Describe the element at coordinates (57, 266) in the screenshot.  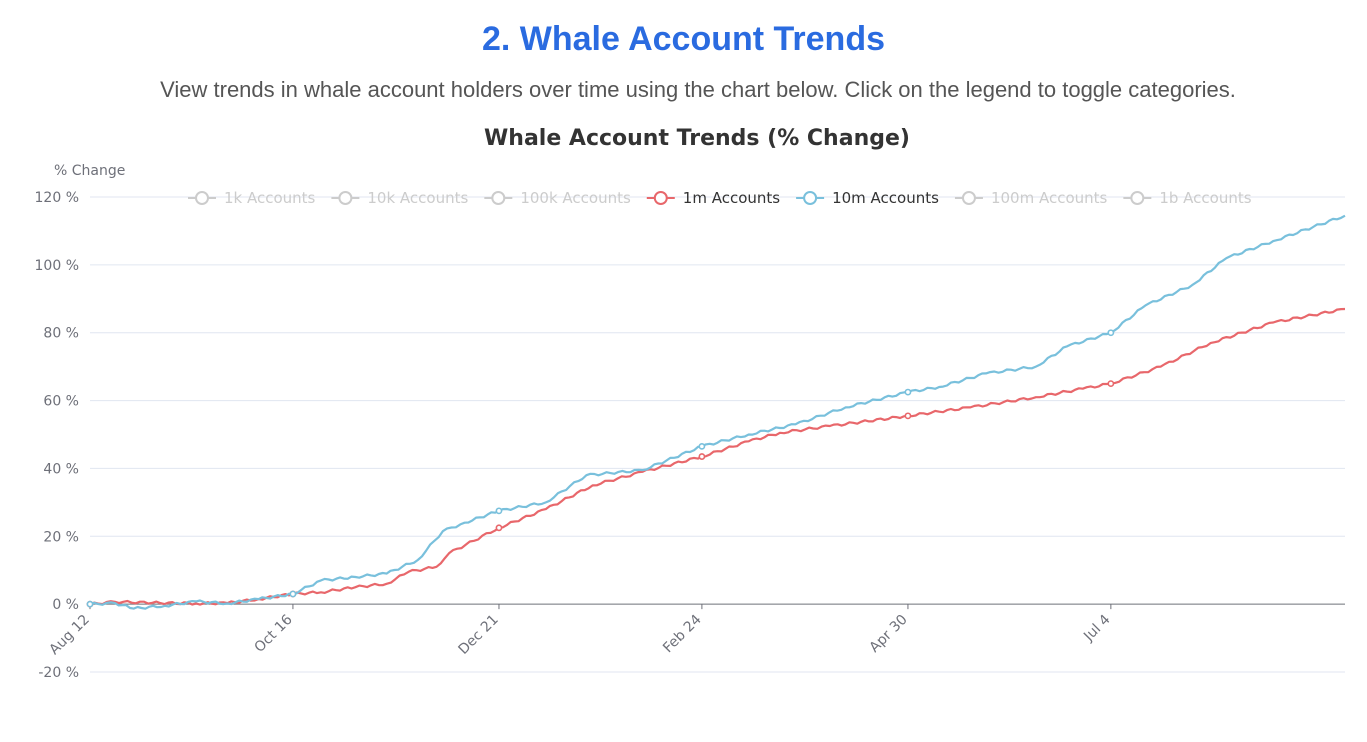
I see `y-tick-label: 100 %` at that location.